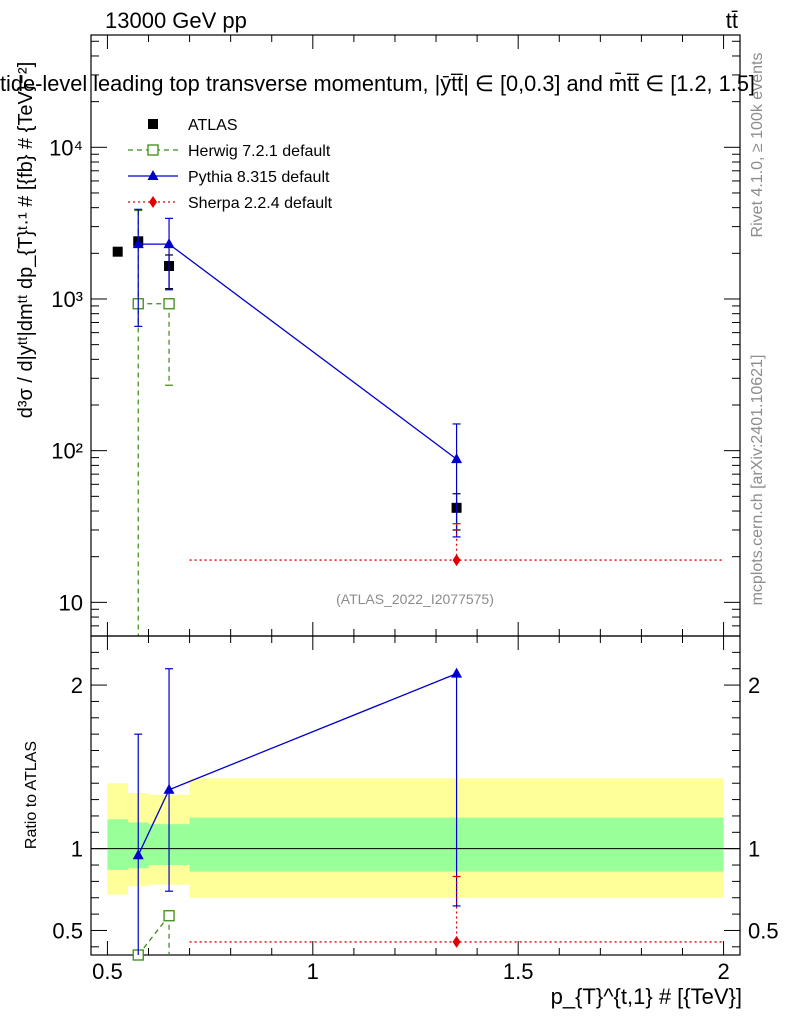  I want to click on atlas-series, so click(287, 383).